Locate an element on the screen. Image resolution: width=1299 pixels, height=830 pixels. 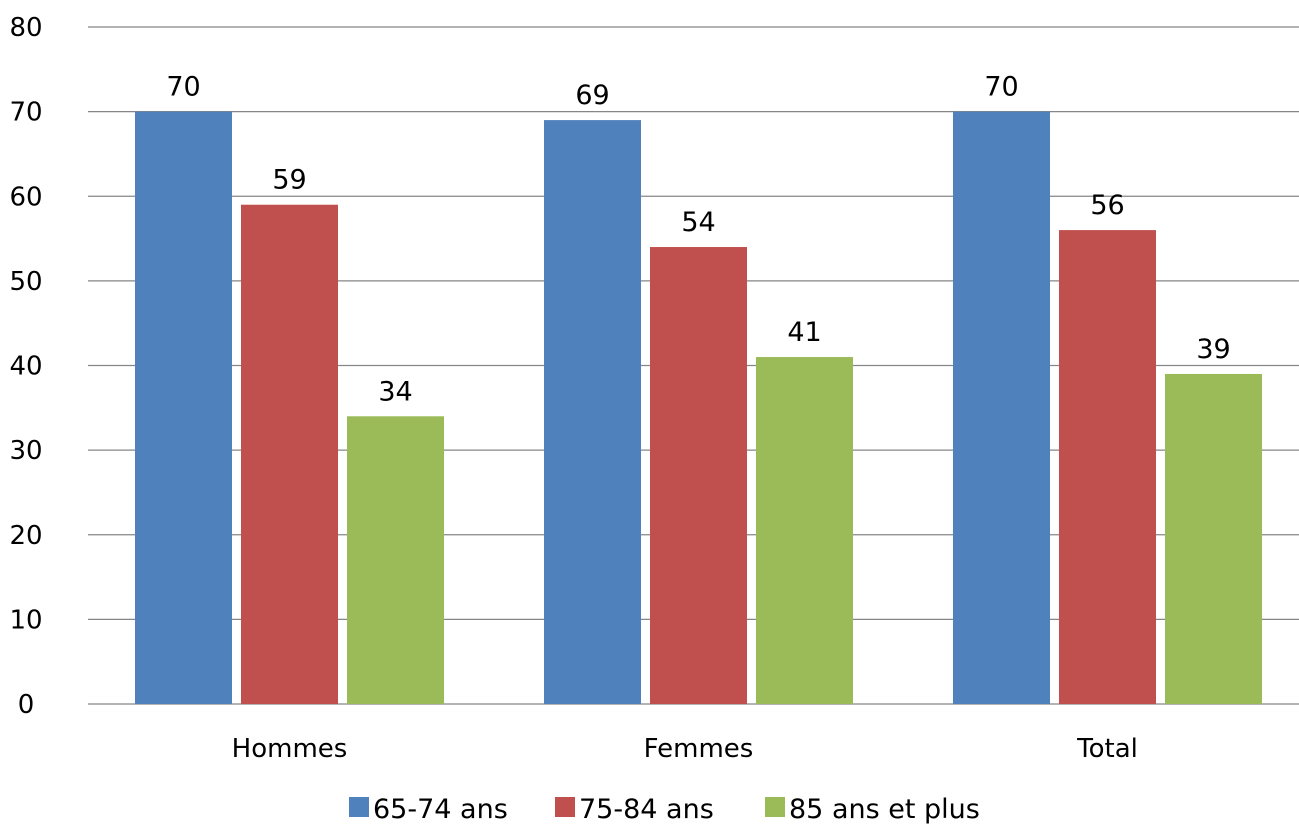
data-label: 34 is located at coordinates (395, 391).